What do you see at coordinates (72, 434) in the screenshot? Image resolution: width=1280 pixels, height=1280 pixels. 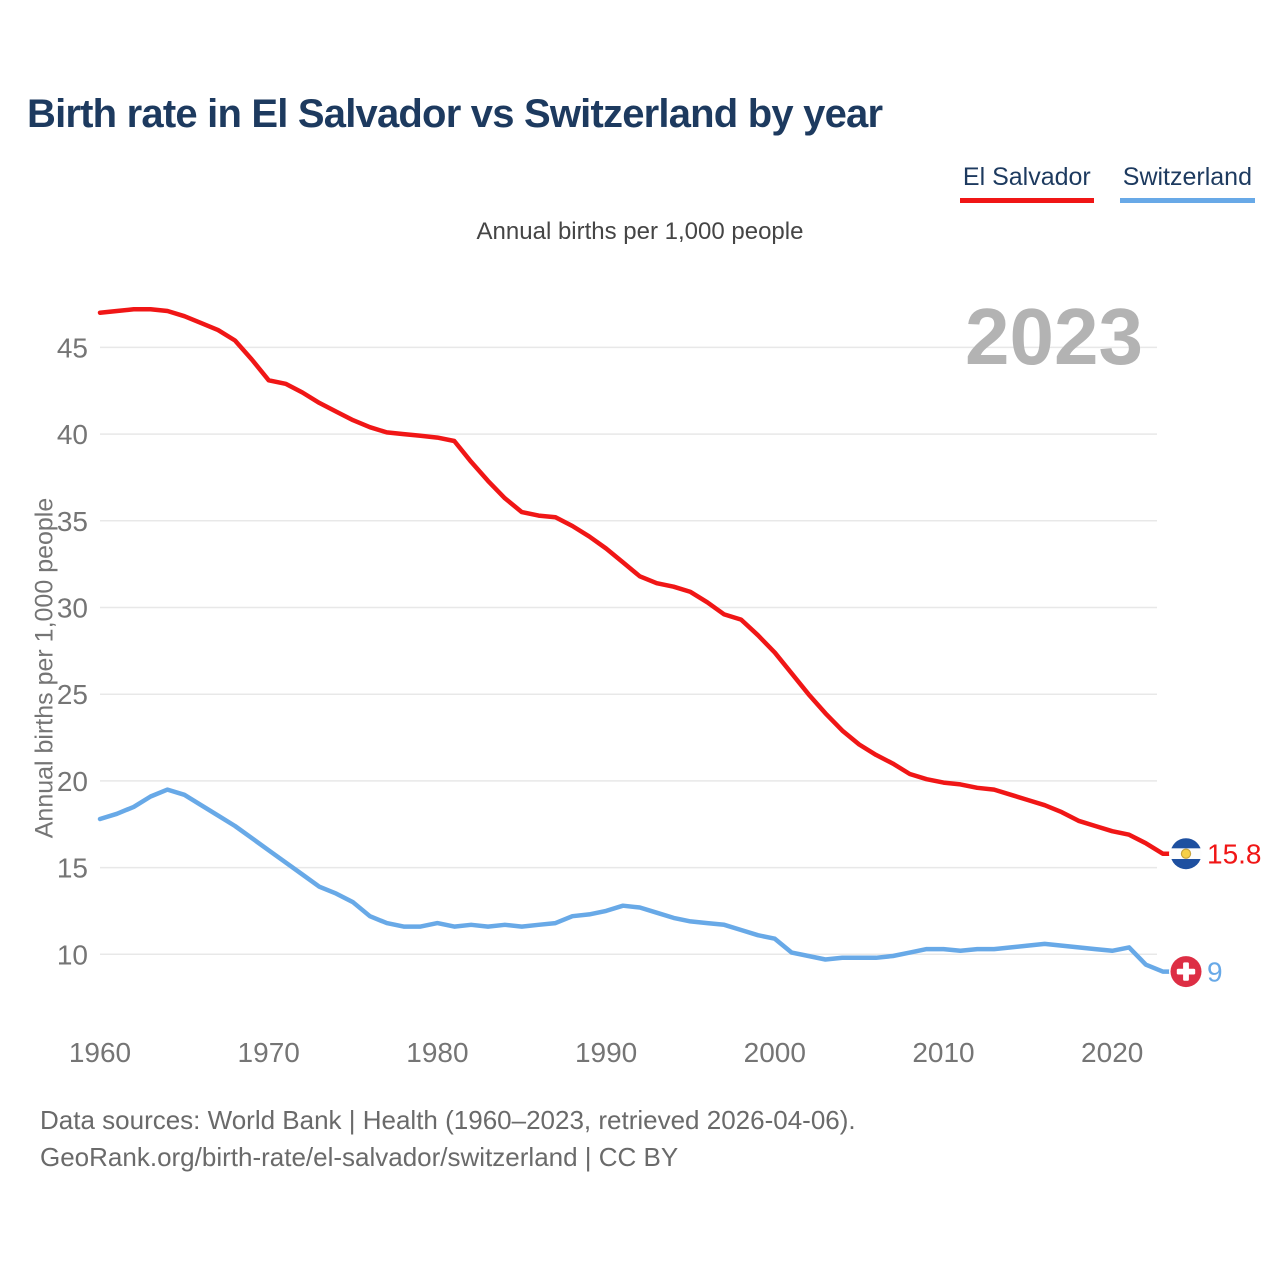 I see `y-tick-label: 40` at bounding box center [72, 434].